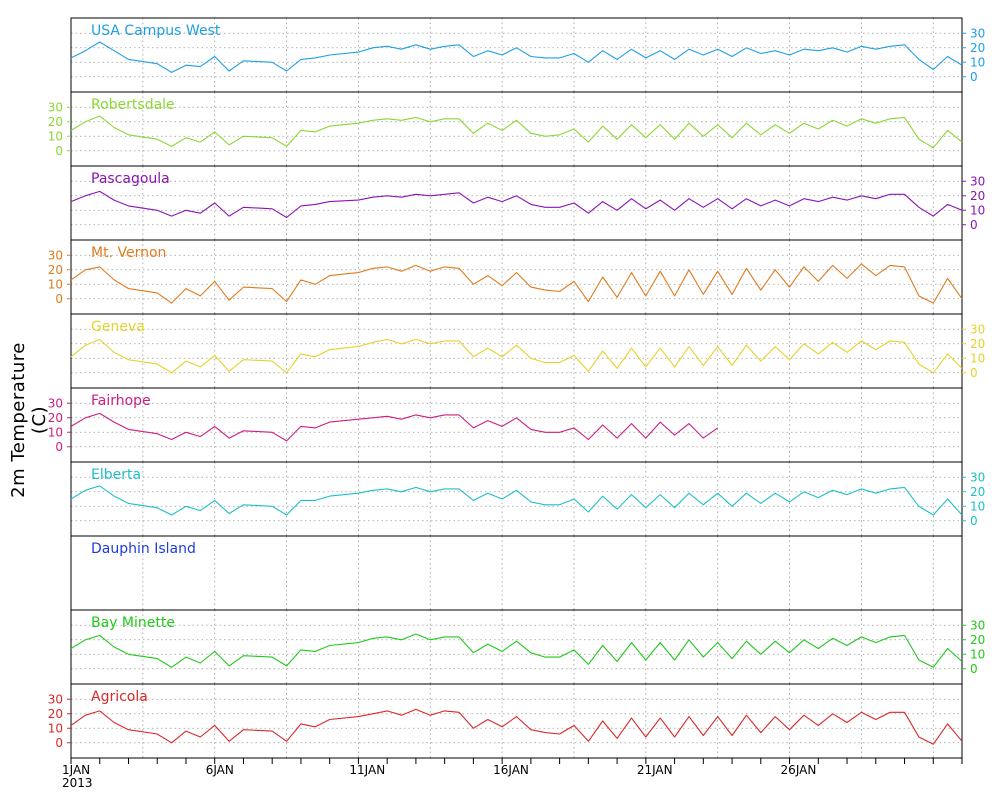 This screenshot has height=800, width=1000. I want to click on station-label: Geneva, so click(118, 327).